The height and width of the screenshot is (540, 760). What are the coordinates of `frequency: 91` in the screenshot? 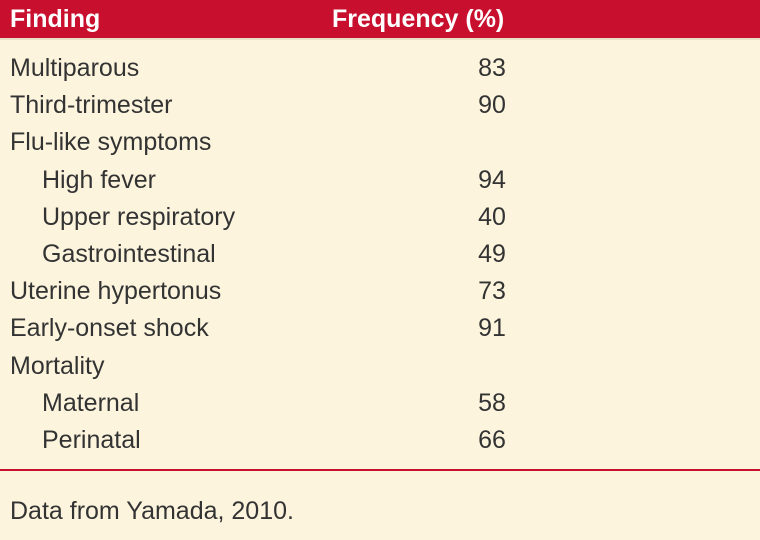 It's located at (492, 328).